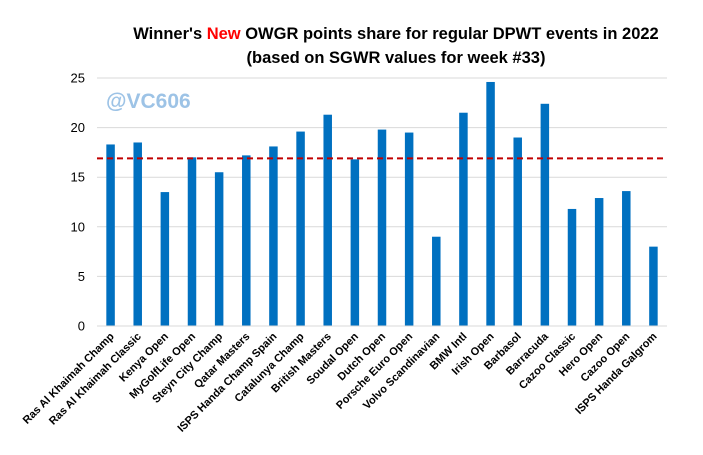 The height and width of the screenshot is (455, 703). I want to click on y-tick-label: 0, so click(81, 326).